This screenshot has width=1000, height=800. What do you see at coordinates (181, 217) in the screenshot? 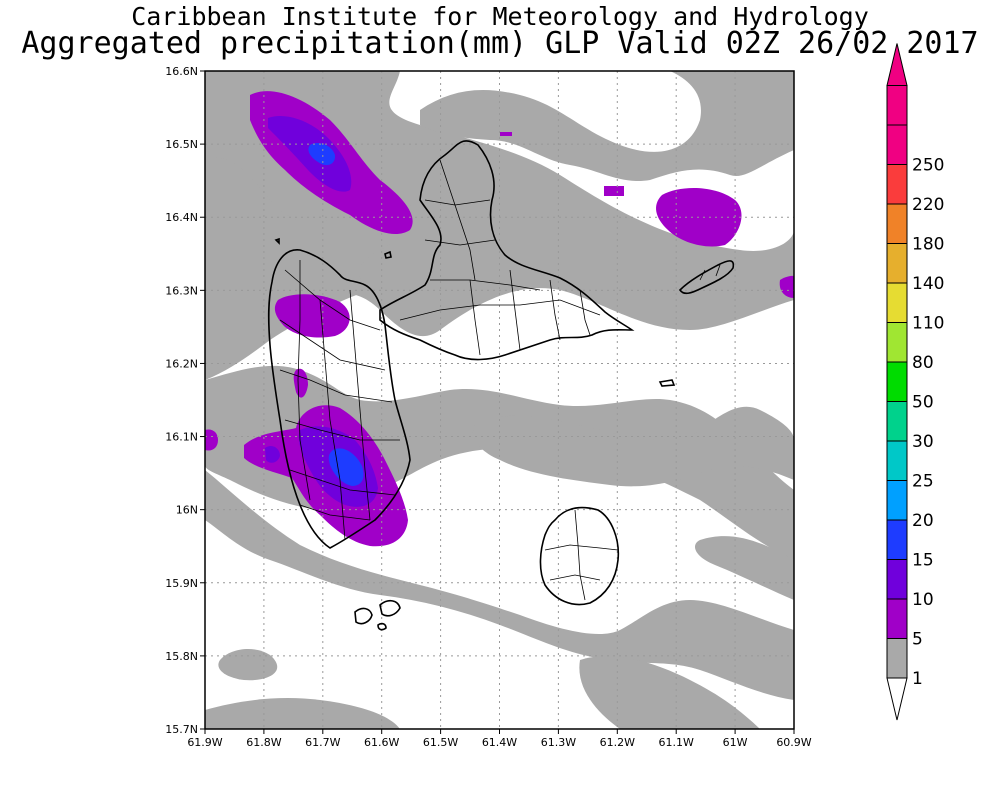
I see `y-tick-label: 16.4N` at bounding box center [181, 217].